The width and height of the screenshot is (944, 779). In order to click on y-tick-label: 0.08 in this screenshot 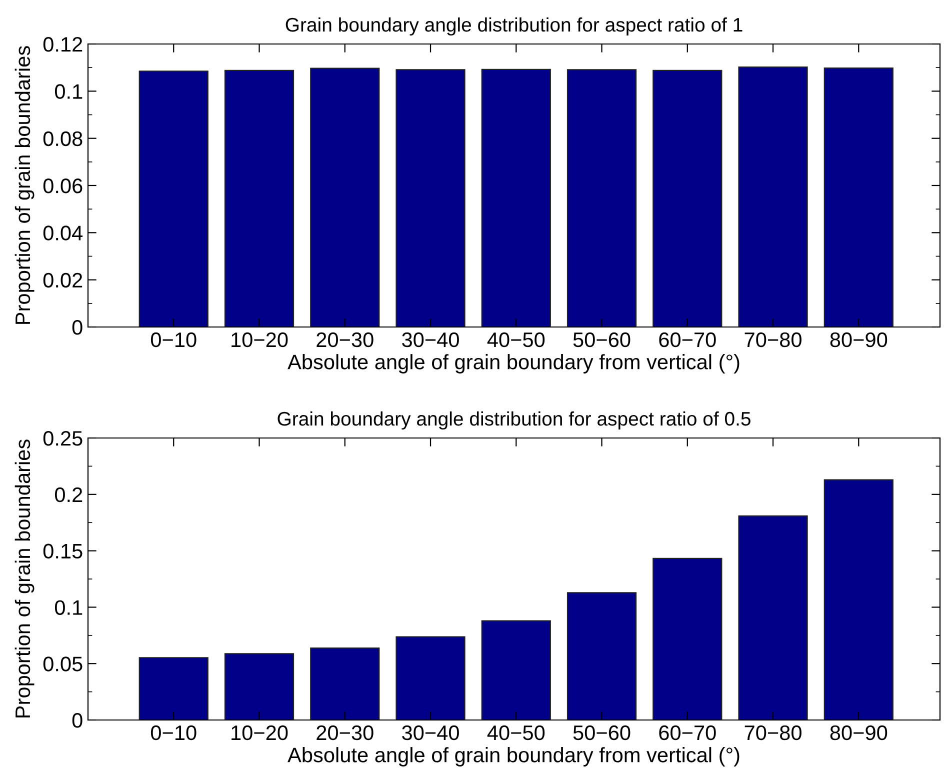, I will do `click(62, 138)`.